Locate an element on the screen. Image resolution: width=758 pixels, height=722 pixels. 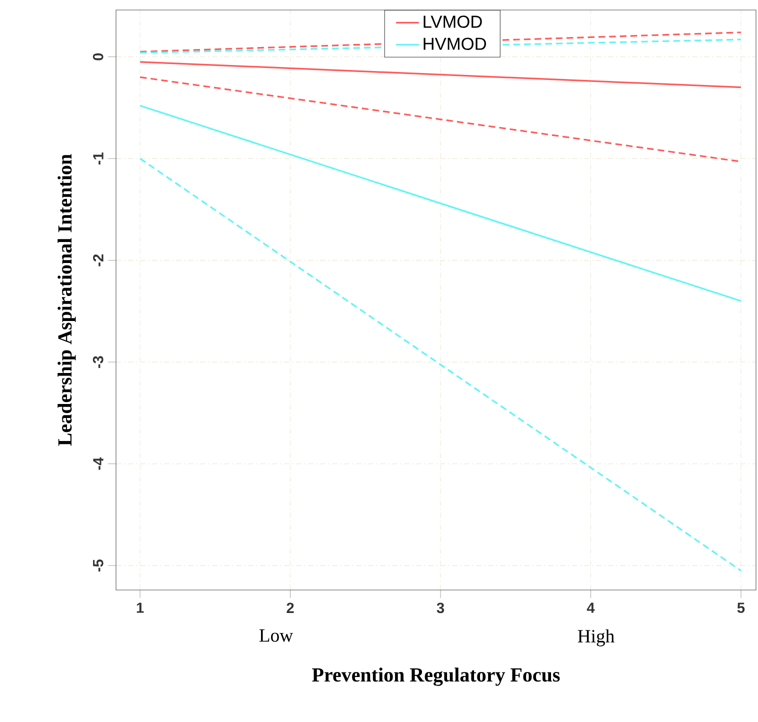
x-tick-label: 3 is located at coordinates (440, 608).